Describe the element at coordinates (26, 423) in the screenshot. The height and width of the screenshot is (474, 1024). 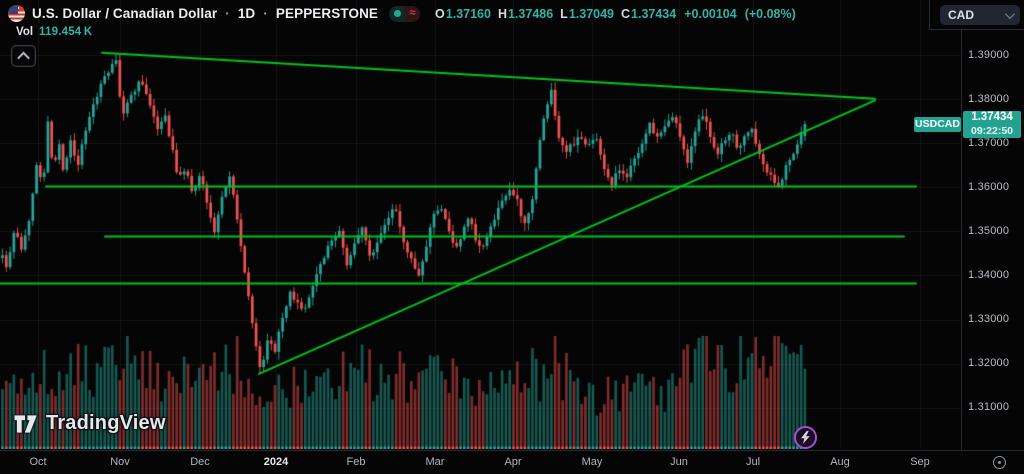
I see `tradingview-logo-icon` at that location.